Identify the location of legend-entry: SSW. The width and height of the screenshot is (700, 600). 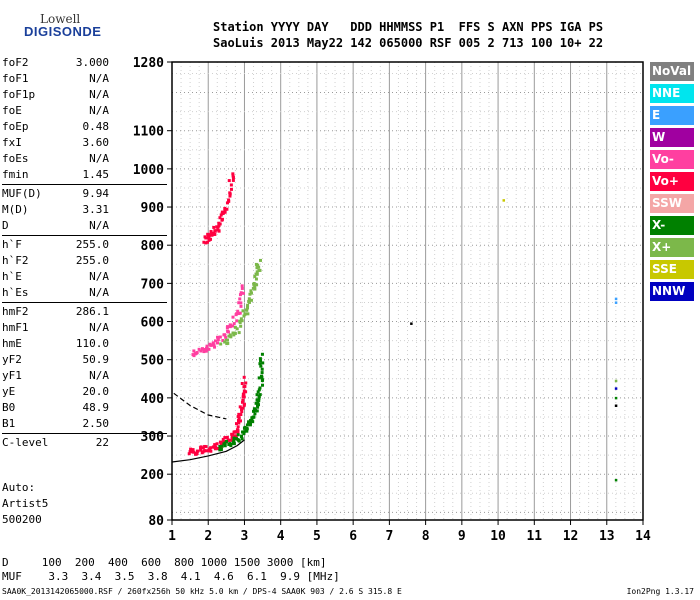
(672, 203).